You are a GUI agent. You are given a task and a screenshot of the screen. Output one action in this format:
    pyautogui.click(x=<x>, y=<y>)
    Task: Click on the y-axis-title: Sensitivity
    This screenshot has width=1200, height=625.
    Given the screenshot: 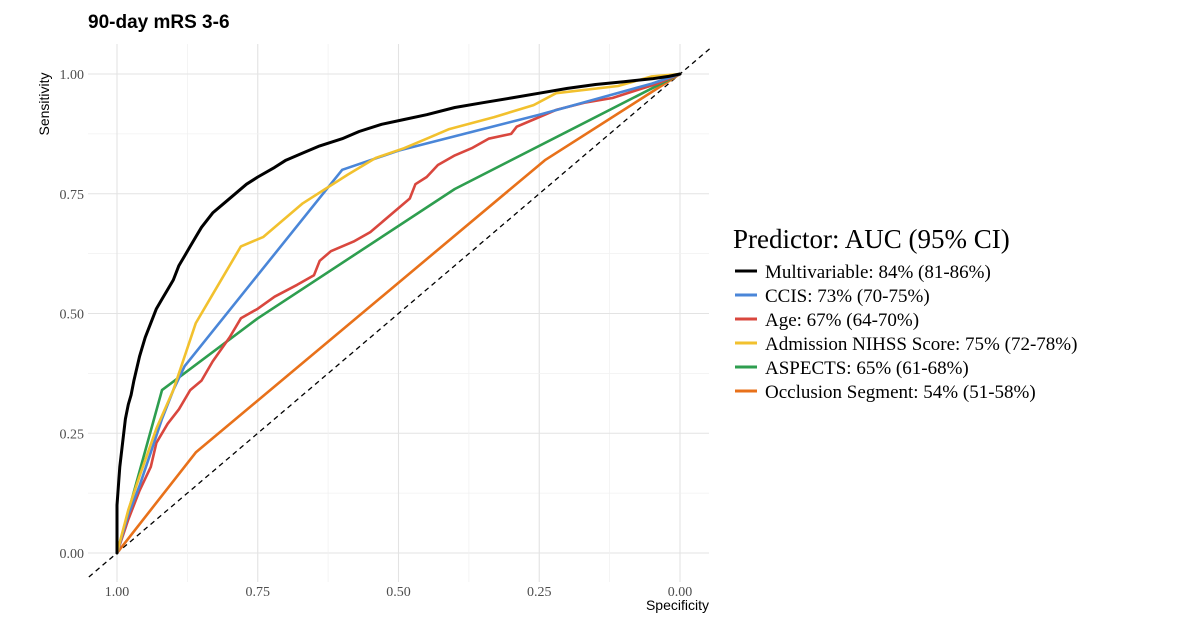 What is the action you would take?
    pyautogui.click(x=44, y=103)
    